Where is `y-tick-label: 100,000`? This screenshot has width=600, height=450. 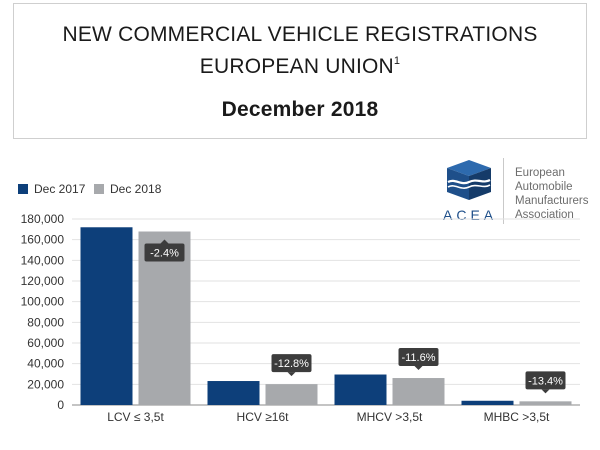
y-tick-label: 100,000 is located at coordinates (43, 302).